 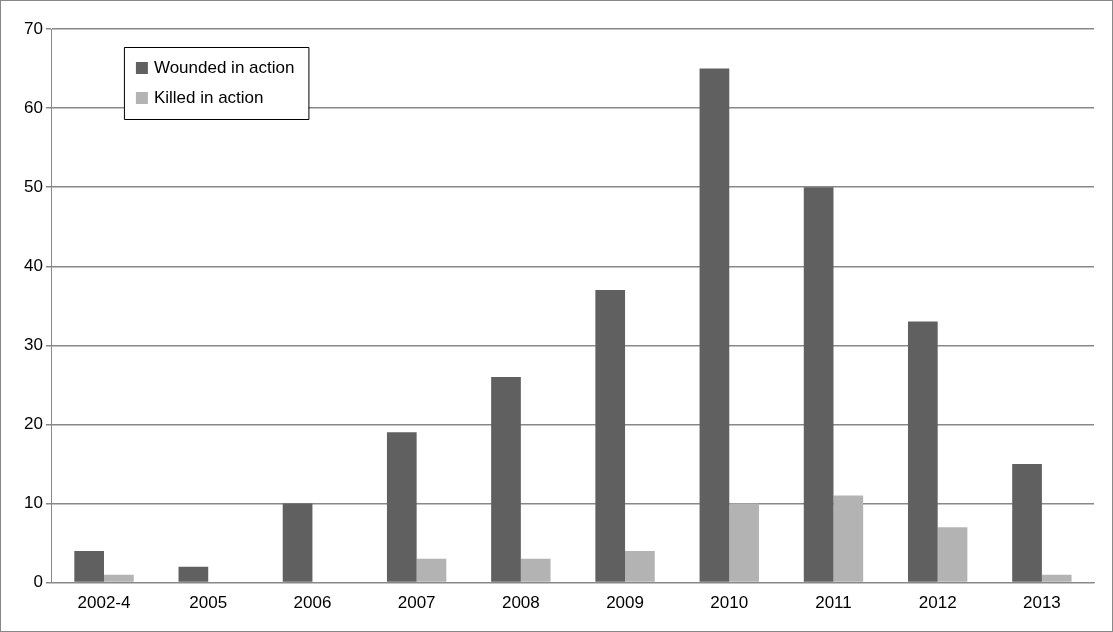 I want to click on x-tick-label: 2012, so click(x=937, y=603).